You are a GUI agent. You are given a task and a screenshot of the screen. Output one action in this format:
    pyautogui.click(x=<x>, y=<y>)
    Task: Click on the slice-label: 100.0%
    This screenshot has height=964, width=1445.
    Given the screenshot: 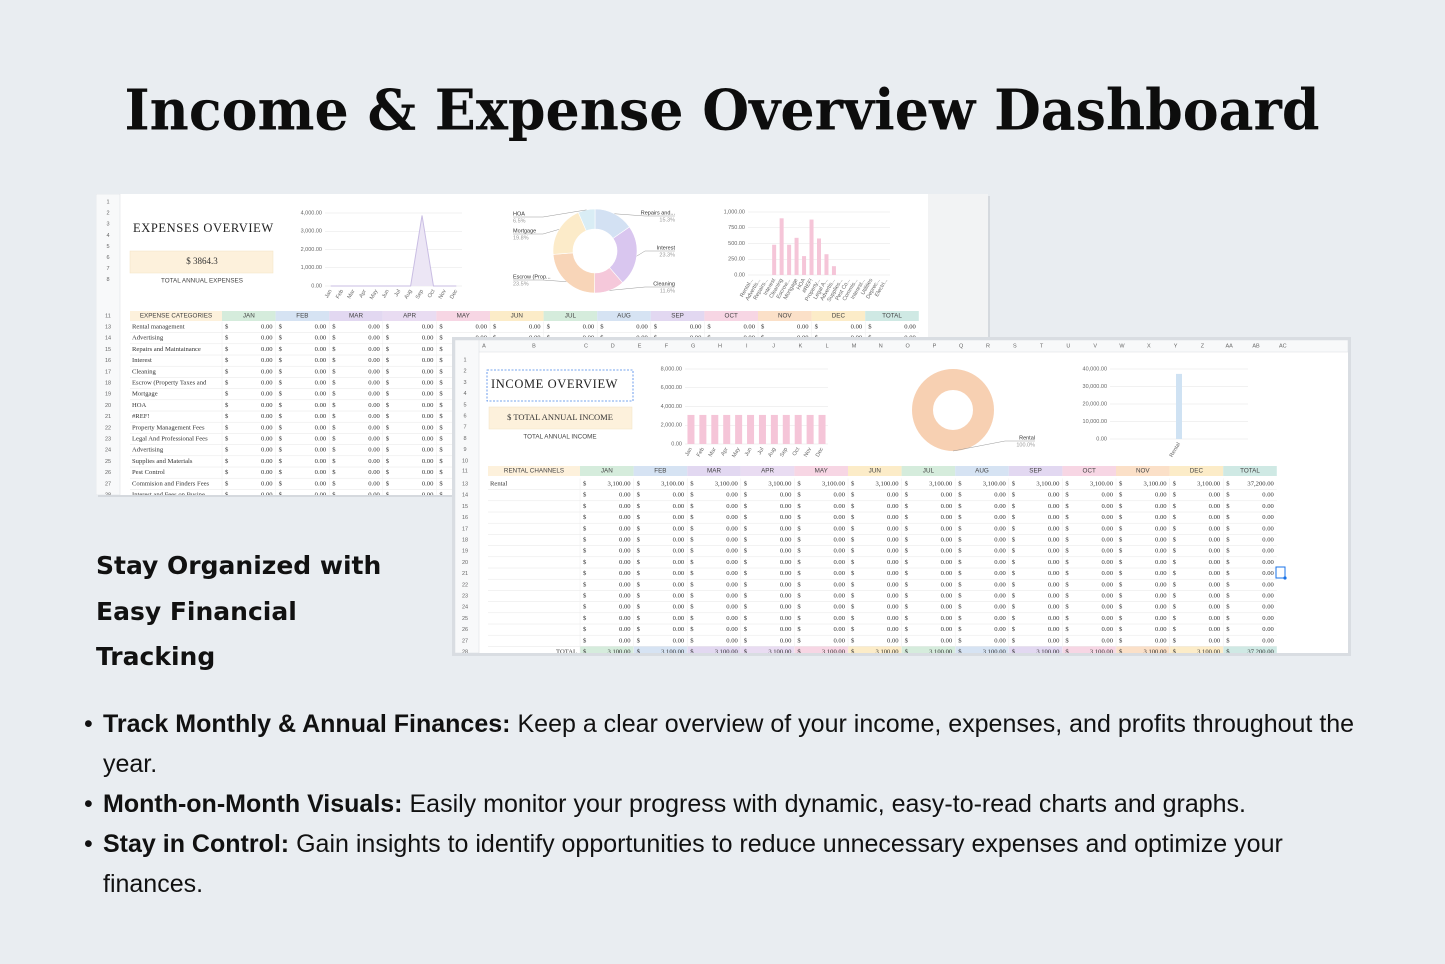 What is the action you would take?
    pyautogui.click(x=1025, y=445)
    